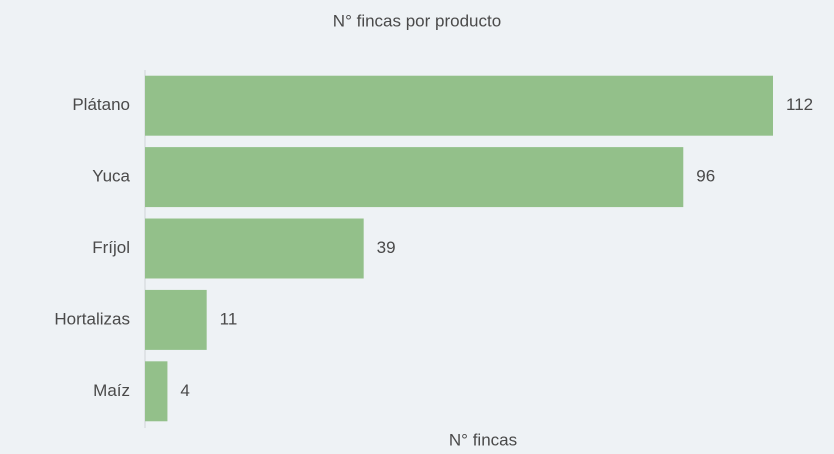 This screenshot has height=454, width=834. Describe the element at coordinates (799, 104) in the screenshot. I see `value-label: 112` at that location.